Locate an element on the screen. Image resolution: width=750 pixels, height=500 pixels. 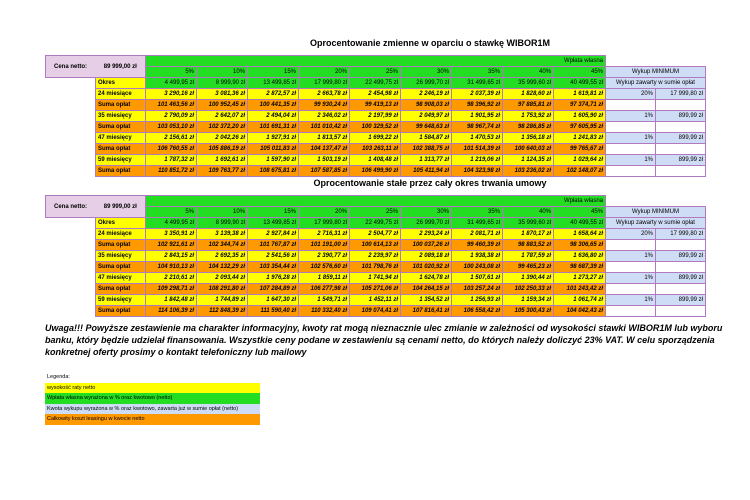
monthly-rate: 1 597,90 zł is located at coordinates (273, 160).